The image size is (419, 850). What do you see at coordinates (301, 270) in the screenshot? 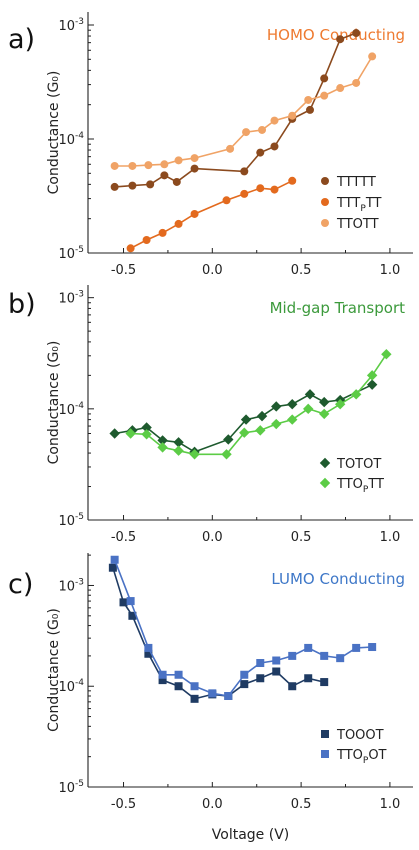
I see `x-tick-label: 0.5` at bounding box center [301, 270].